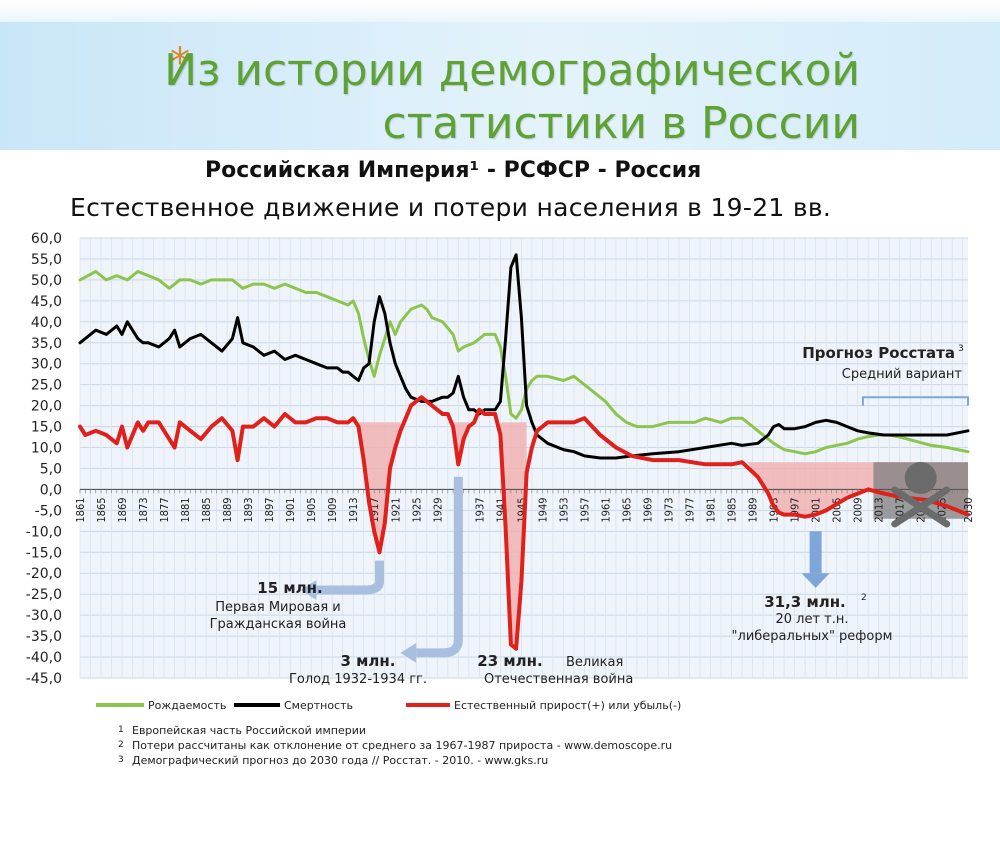 The image size is (1000, 854). What do you see at coordinates (815, 552) in the screenshot?
I see `arrow-liberal` at bounding box center [815, 552].